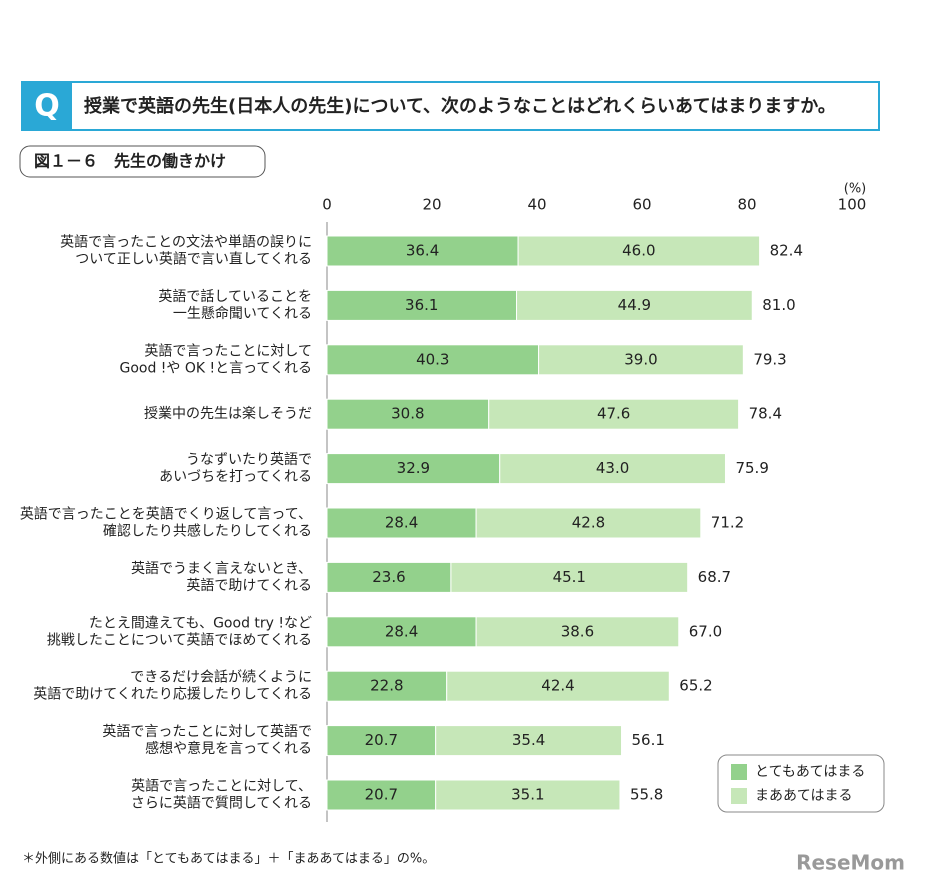  Describe the element at coordinates (200, 623) in the screenshot. I see `category-label: たとえ間違えても、Good try !など` at that location.